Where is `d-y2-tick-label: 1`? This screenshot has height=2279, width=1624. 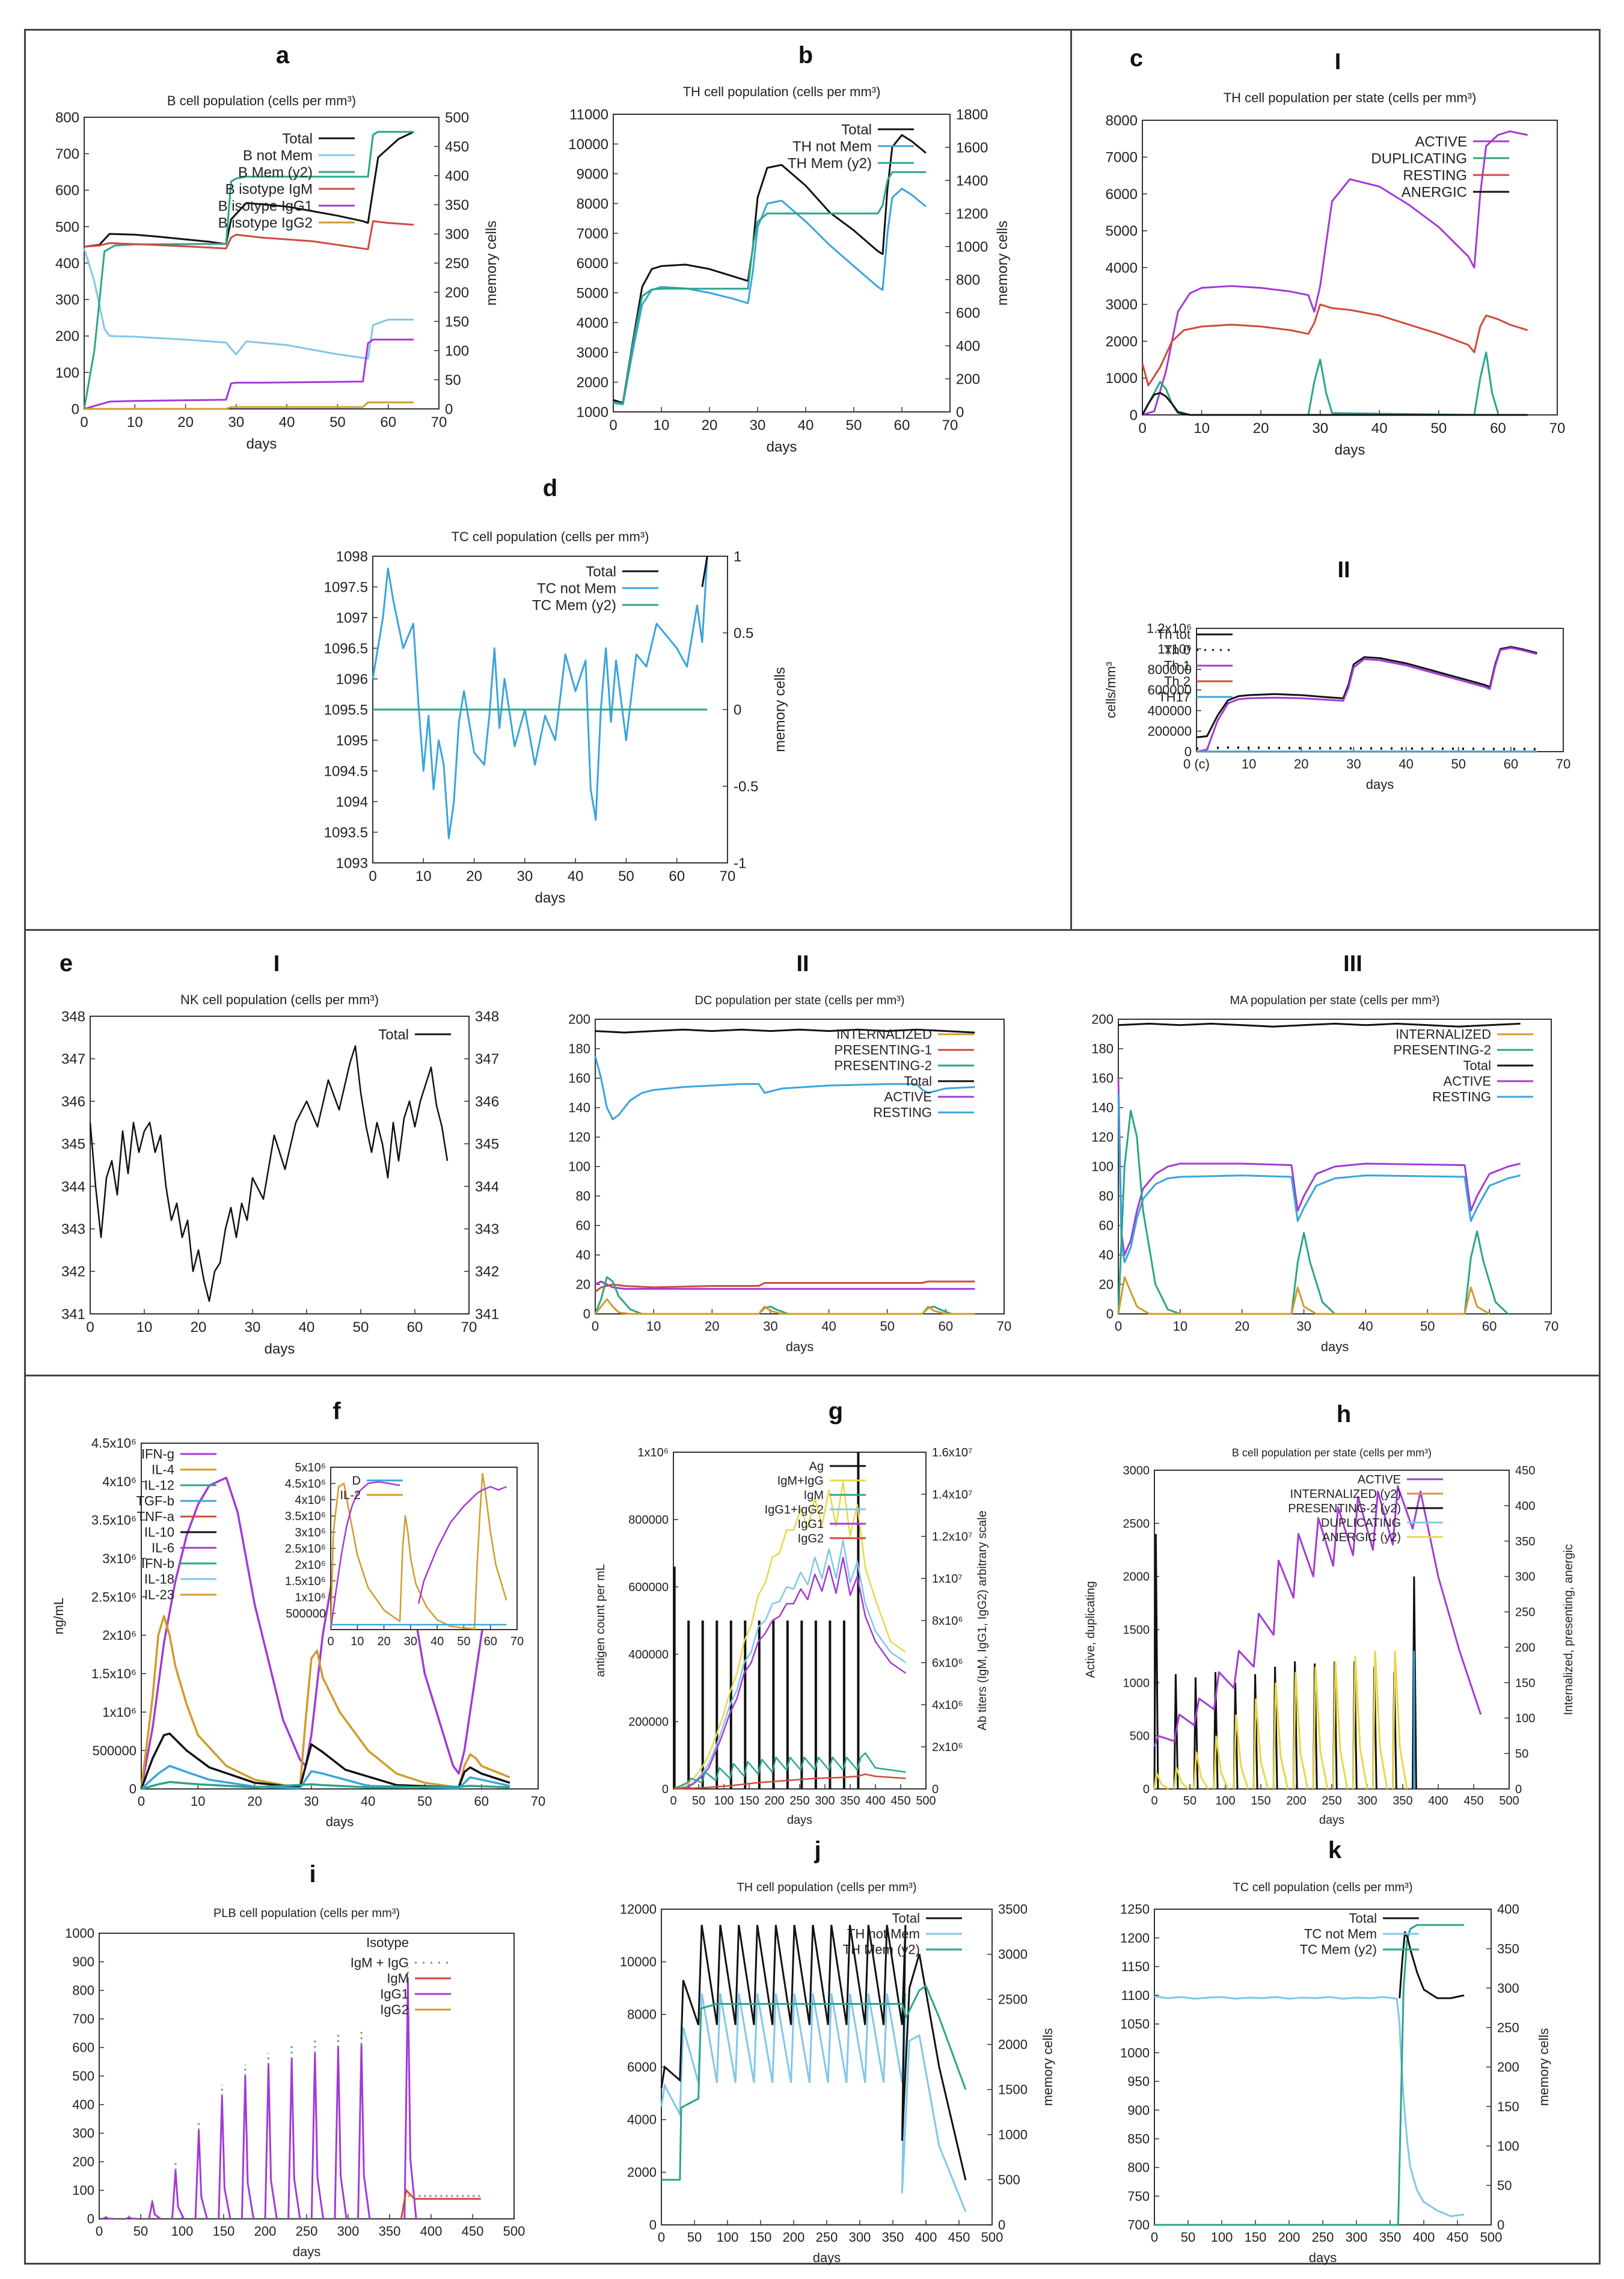 d-y2-tick-label: 1 is located at coordinates (737, 556).